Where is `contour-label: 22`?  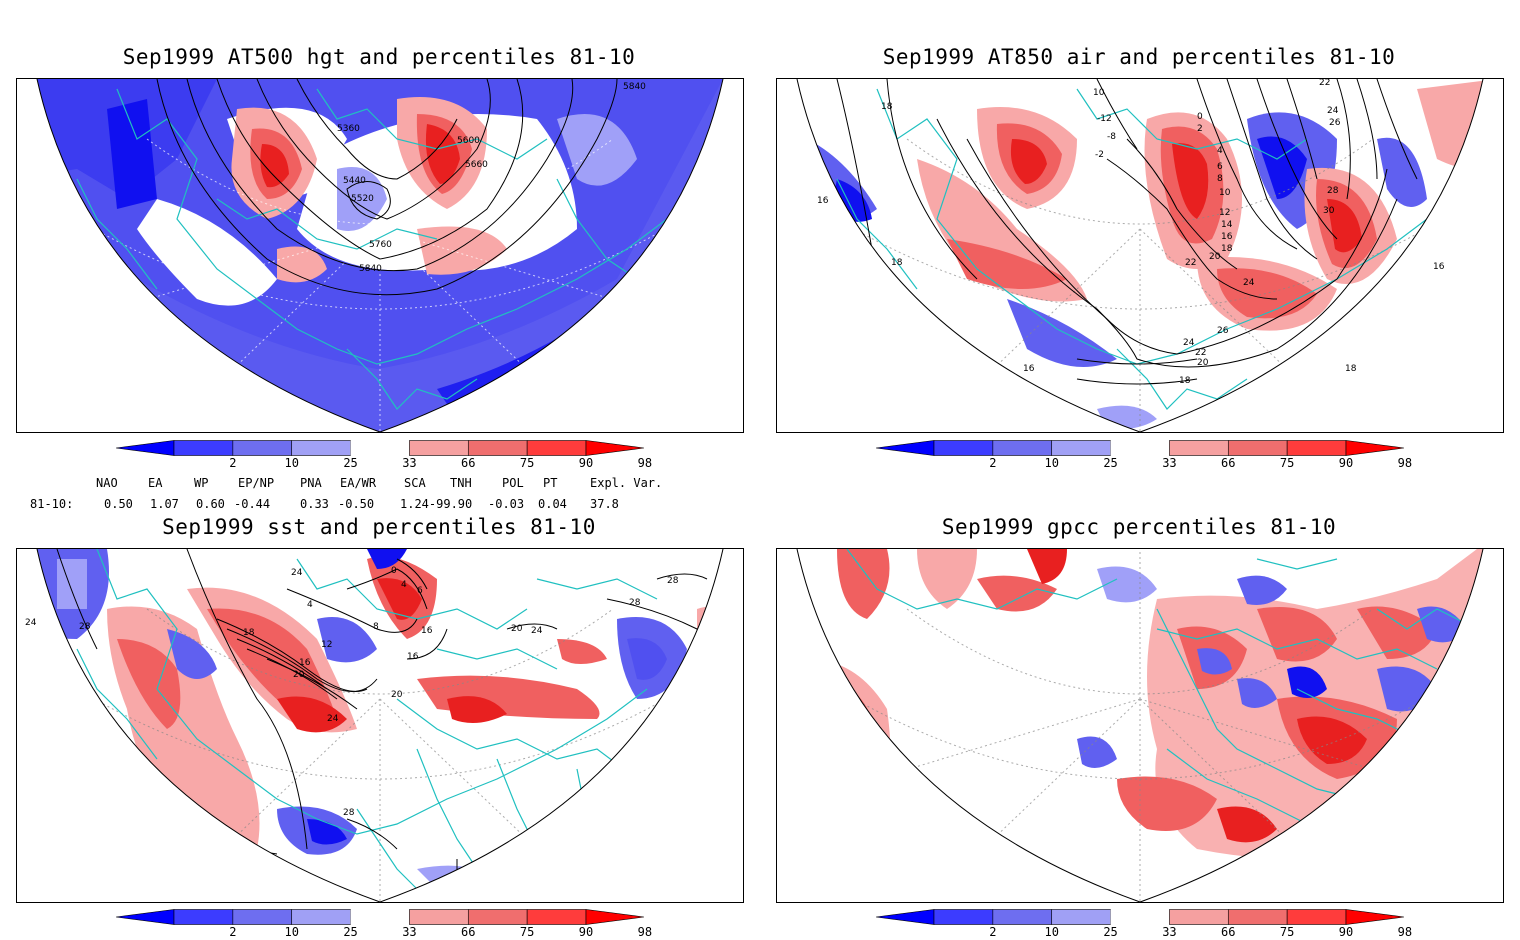
contour-label: 22 is located at coordinates (1200, 353).